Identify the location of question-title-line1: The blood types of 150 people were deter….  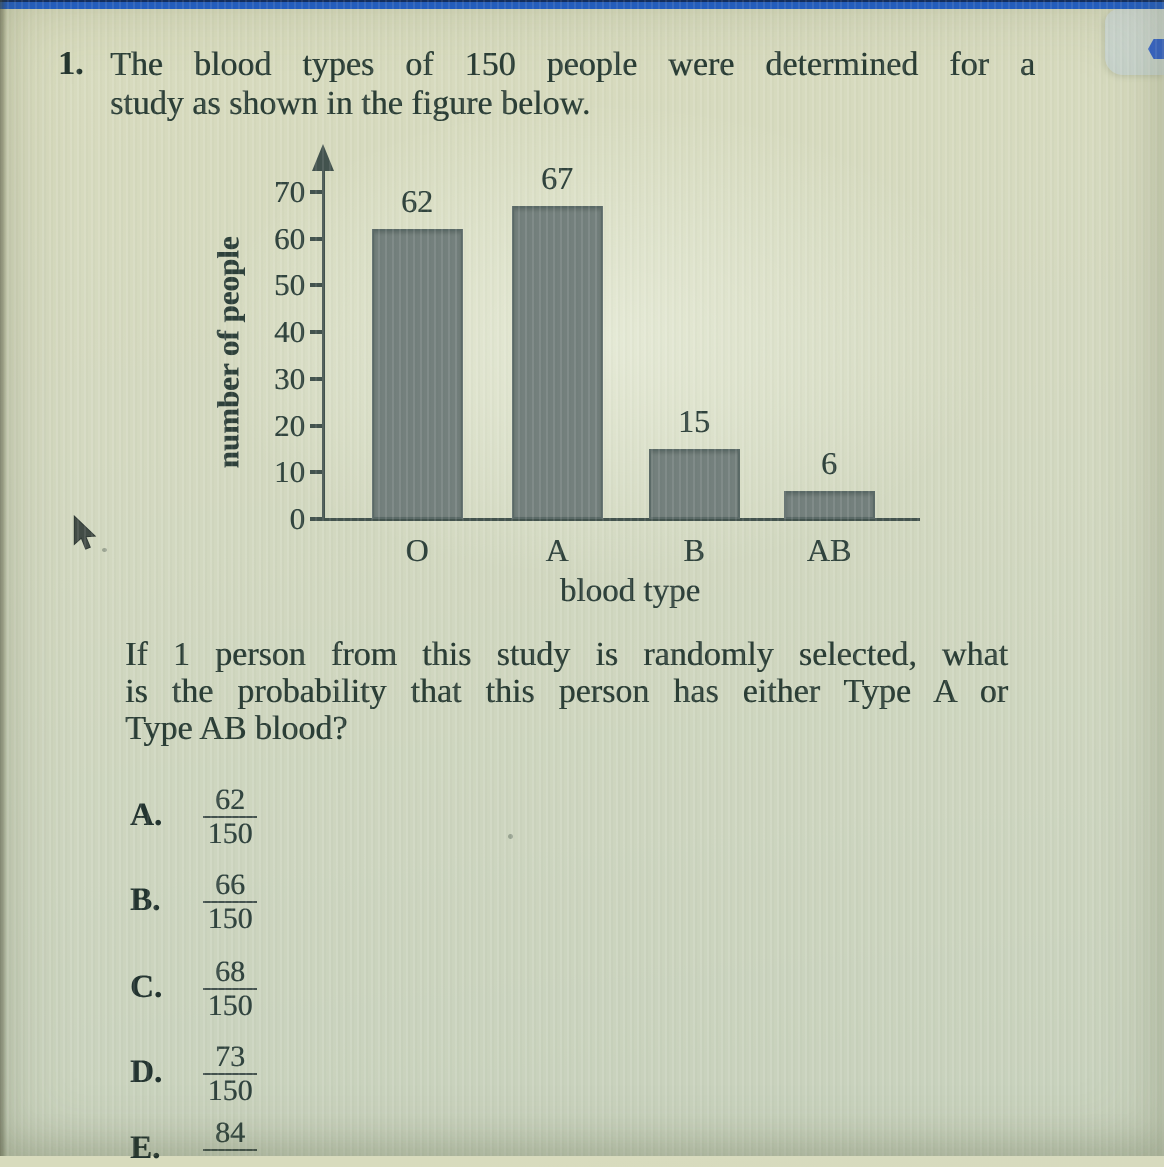
(572, 64).